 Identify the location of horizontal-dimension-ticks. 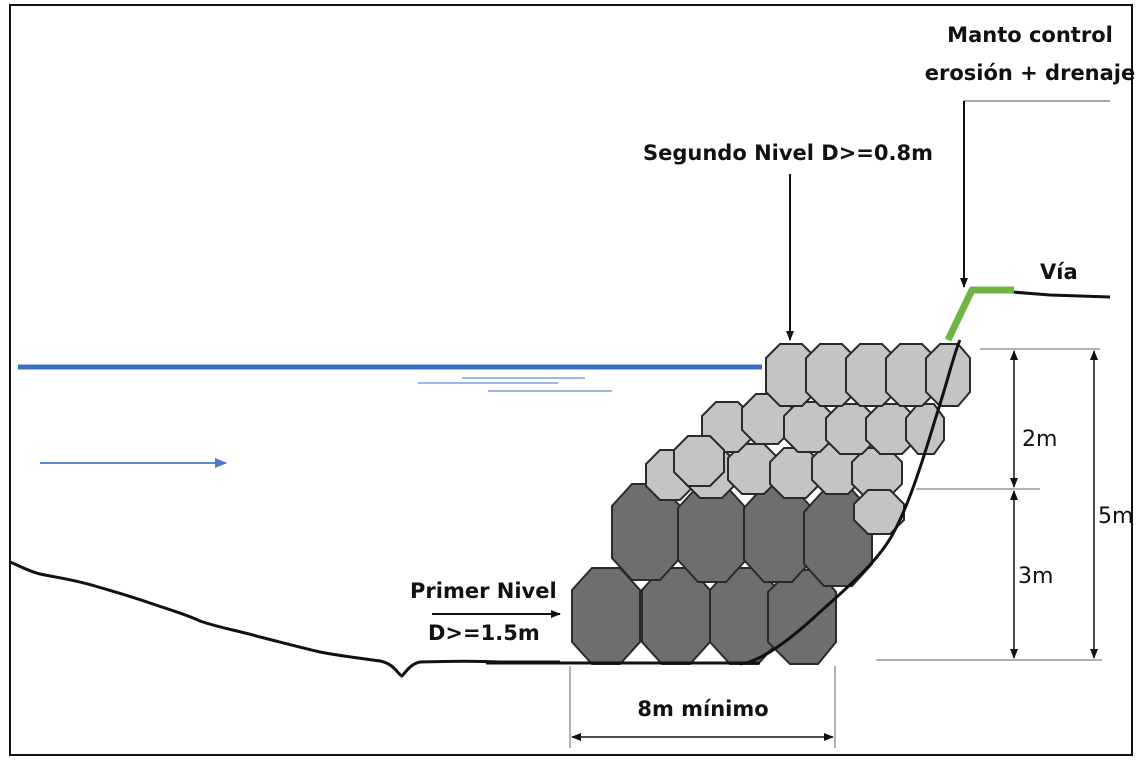
(702, 707).